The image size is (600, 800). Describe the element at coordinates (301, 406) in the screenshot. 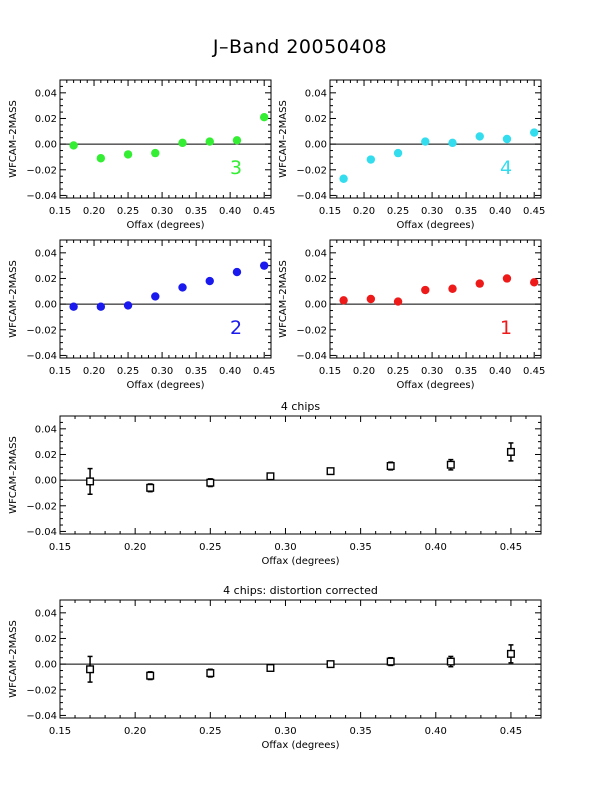

I see `panel-title: 4 chips` at that location.